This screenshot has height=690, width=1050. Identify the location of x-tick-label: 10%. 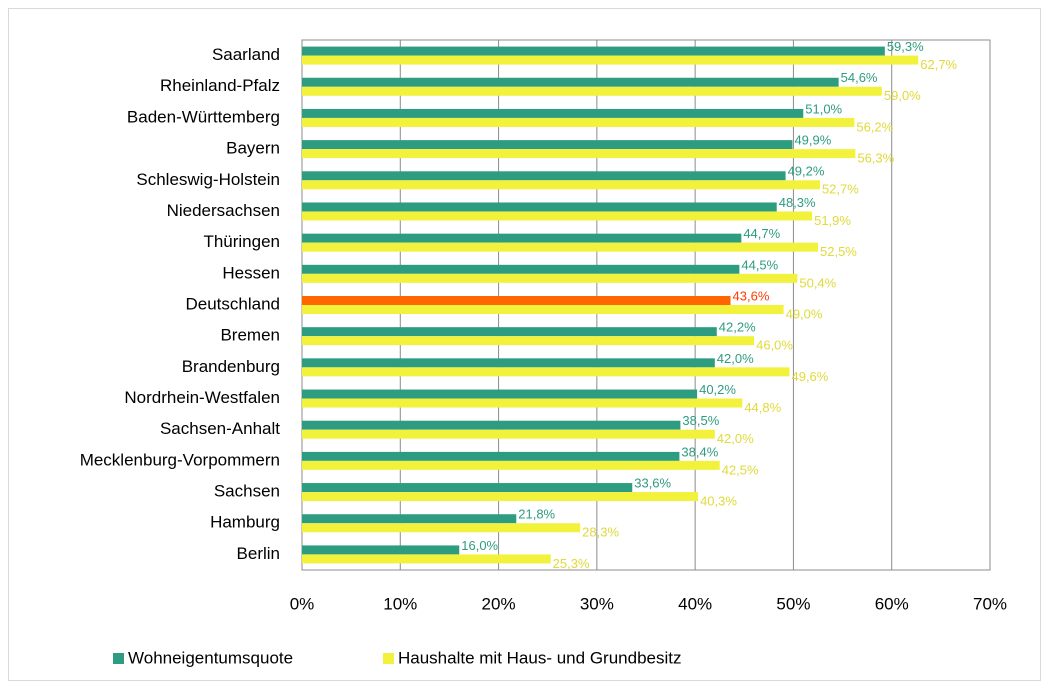
(400, 603).